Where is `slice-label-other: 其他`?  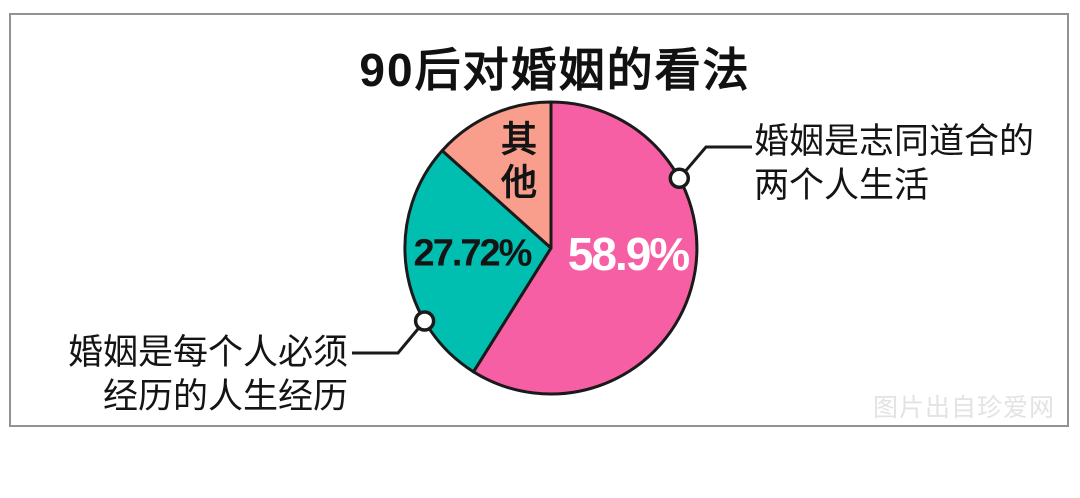
slice-label-other: 其他 is located at coordinates (516, 163).